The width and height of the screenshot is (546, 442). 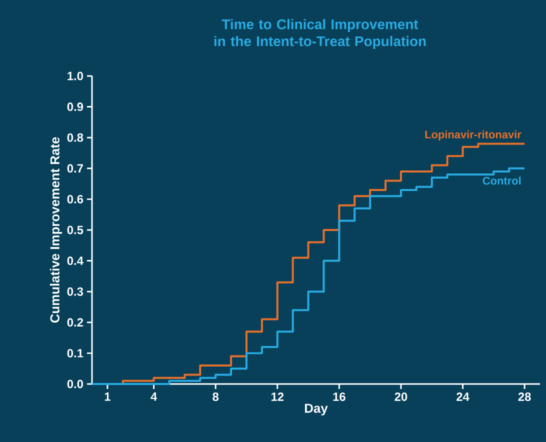 What do you see at coordinates (75, 107) in the screenshot?
I see `y-tick-label: 0.9` at bounding box center [75, 107].